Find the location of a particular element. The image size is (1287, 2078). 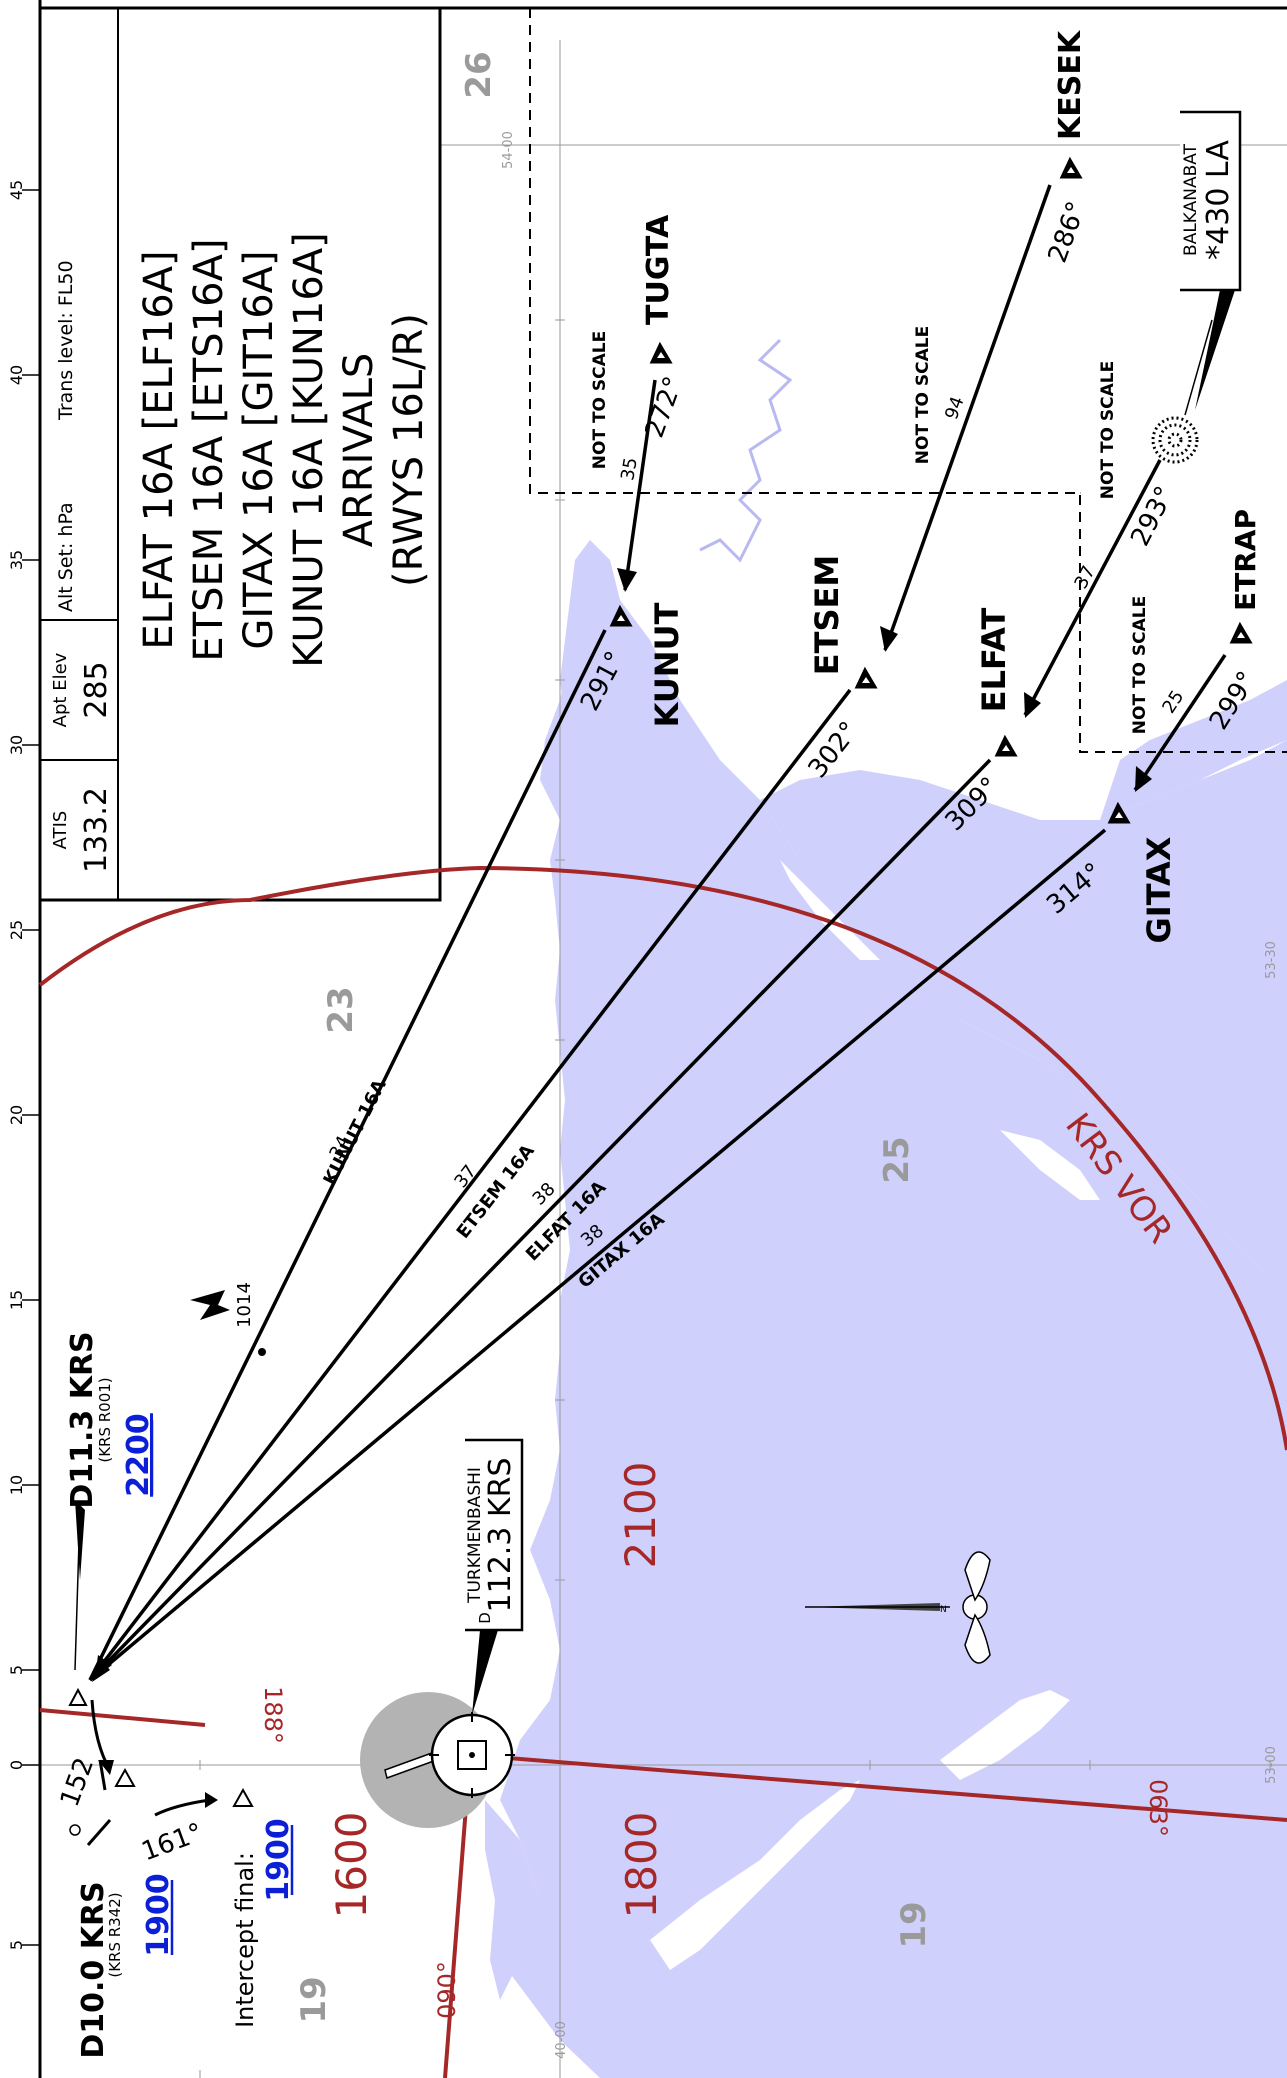

dist-35: 35 is located at coordinates (629, 469).